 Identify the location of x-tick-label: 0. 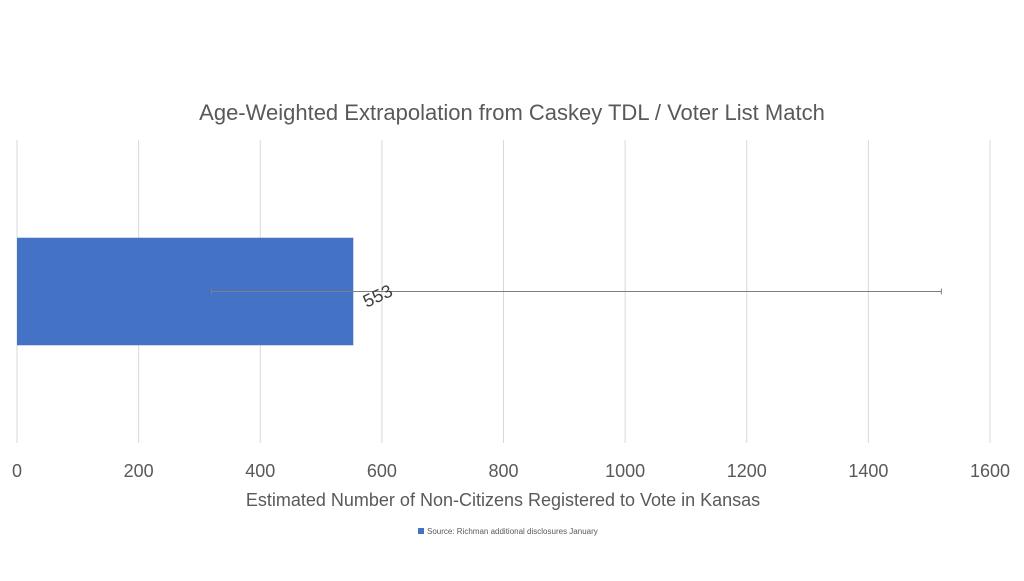
(17, 471).